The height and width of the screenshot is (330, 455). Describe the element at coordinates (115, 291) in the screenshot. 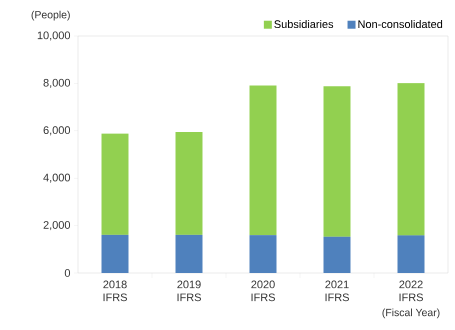

I see `x-tick-label: 2018 IFRS` at that location.